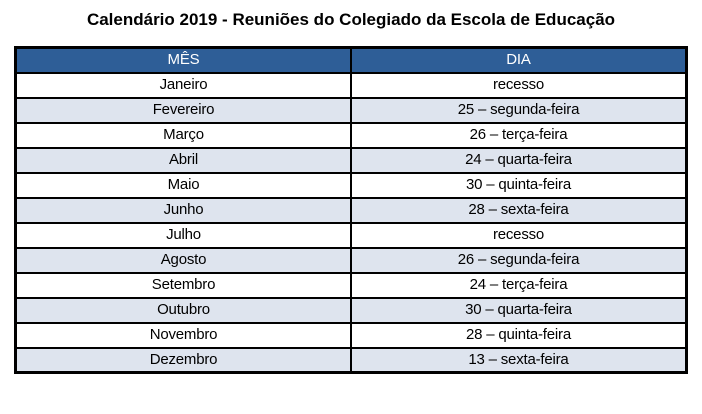 This screenshot has height=414, width=702. I want to click on header-row: MÊS DIA, so click(351, 60).